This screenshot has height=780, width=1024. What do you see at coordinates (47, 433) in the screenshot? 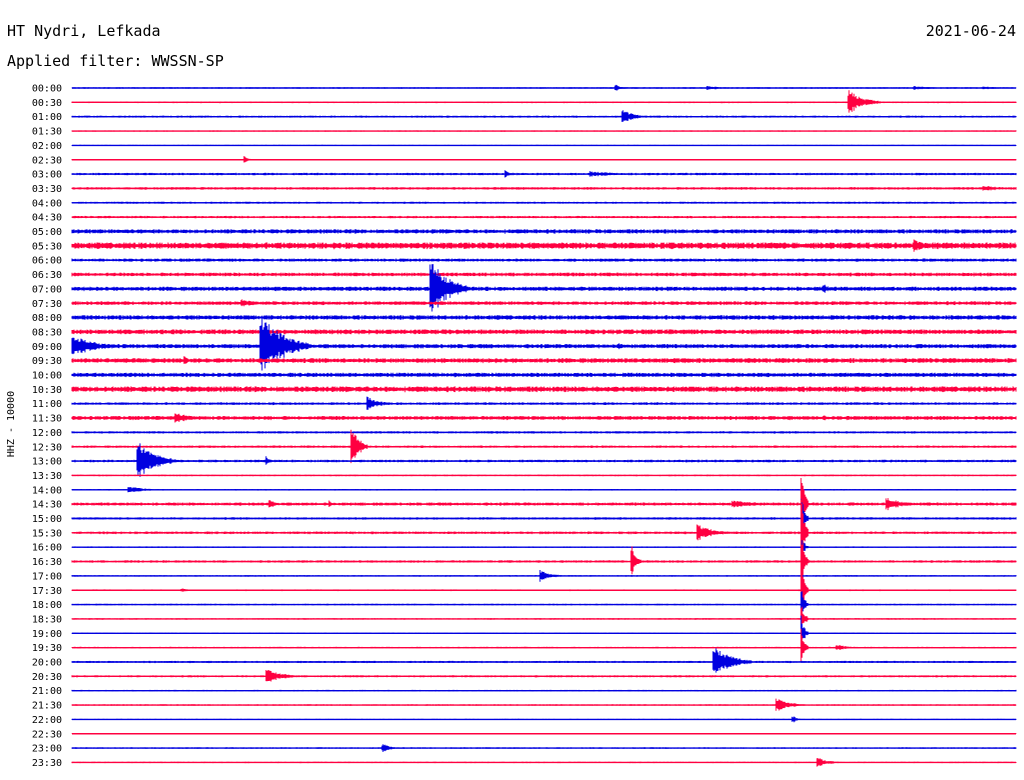
I see `time-tick-label: 12:00` at bounding box center [47, 433].